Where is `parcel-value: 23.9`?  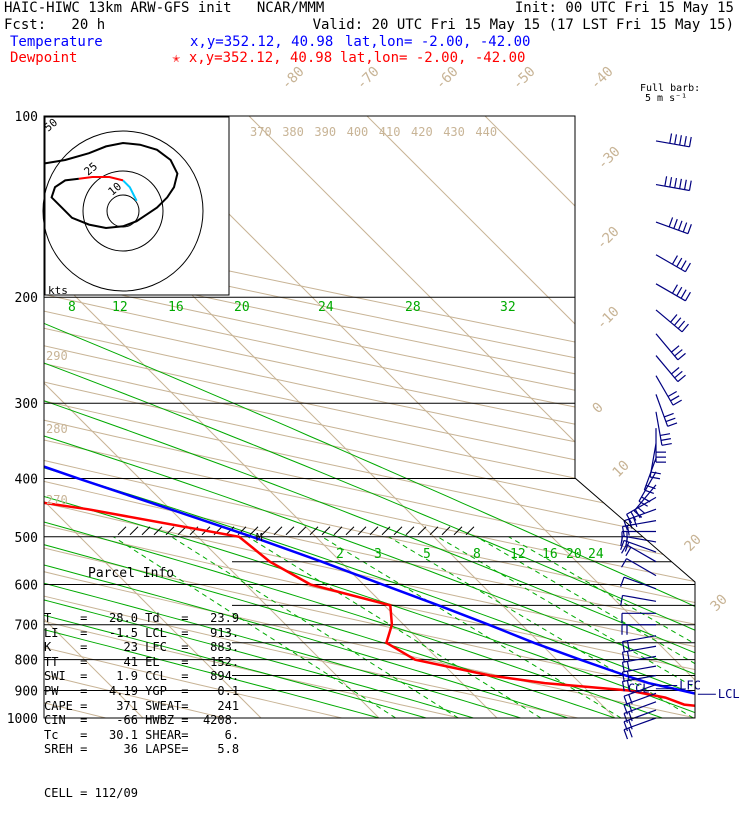
parcel-value: 23.9 is located at coordinates (217, 617).